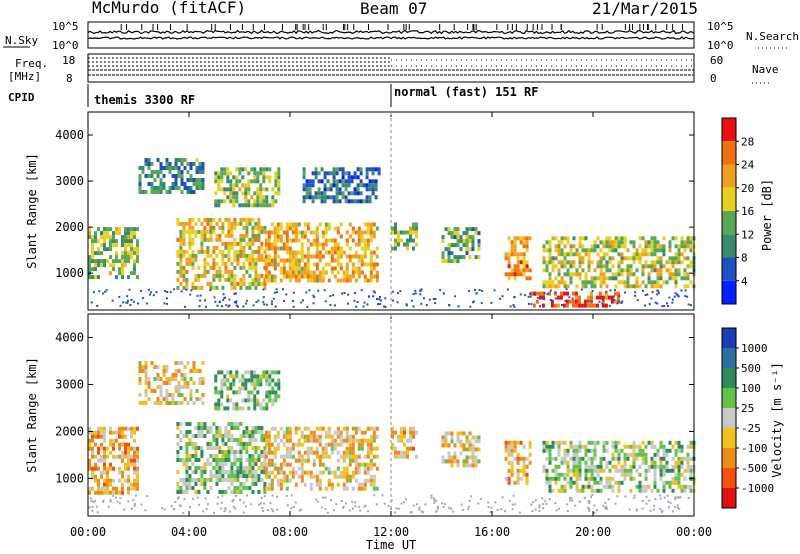 The width and height of the screenshot is (800, 554). I want to click on noise-sky-trace, so click(391, 32).